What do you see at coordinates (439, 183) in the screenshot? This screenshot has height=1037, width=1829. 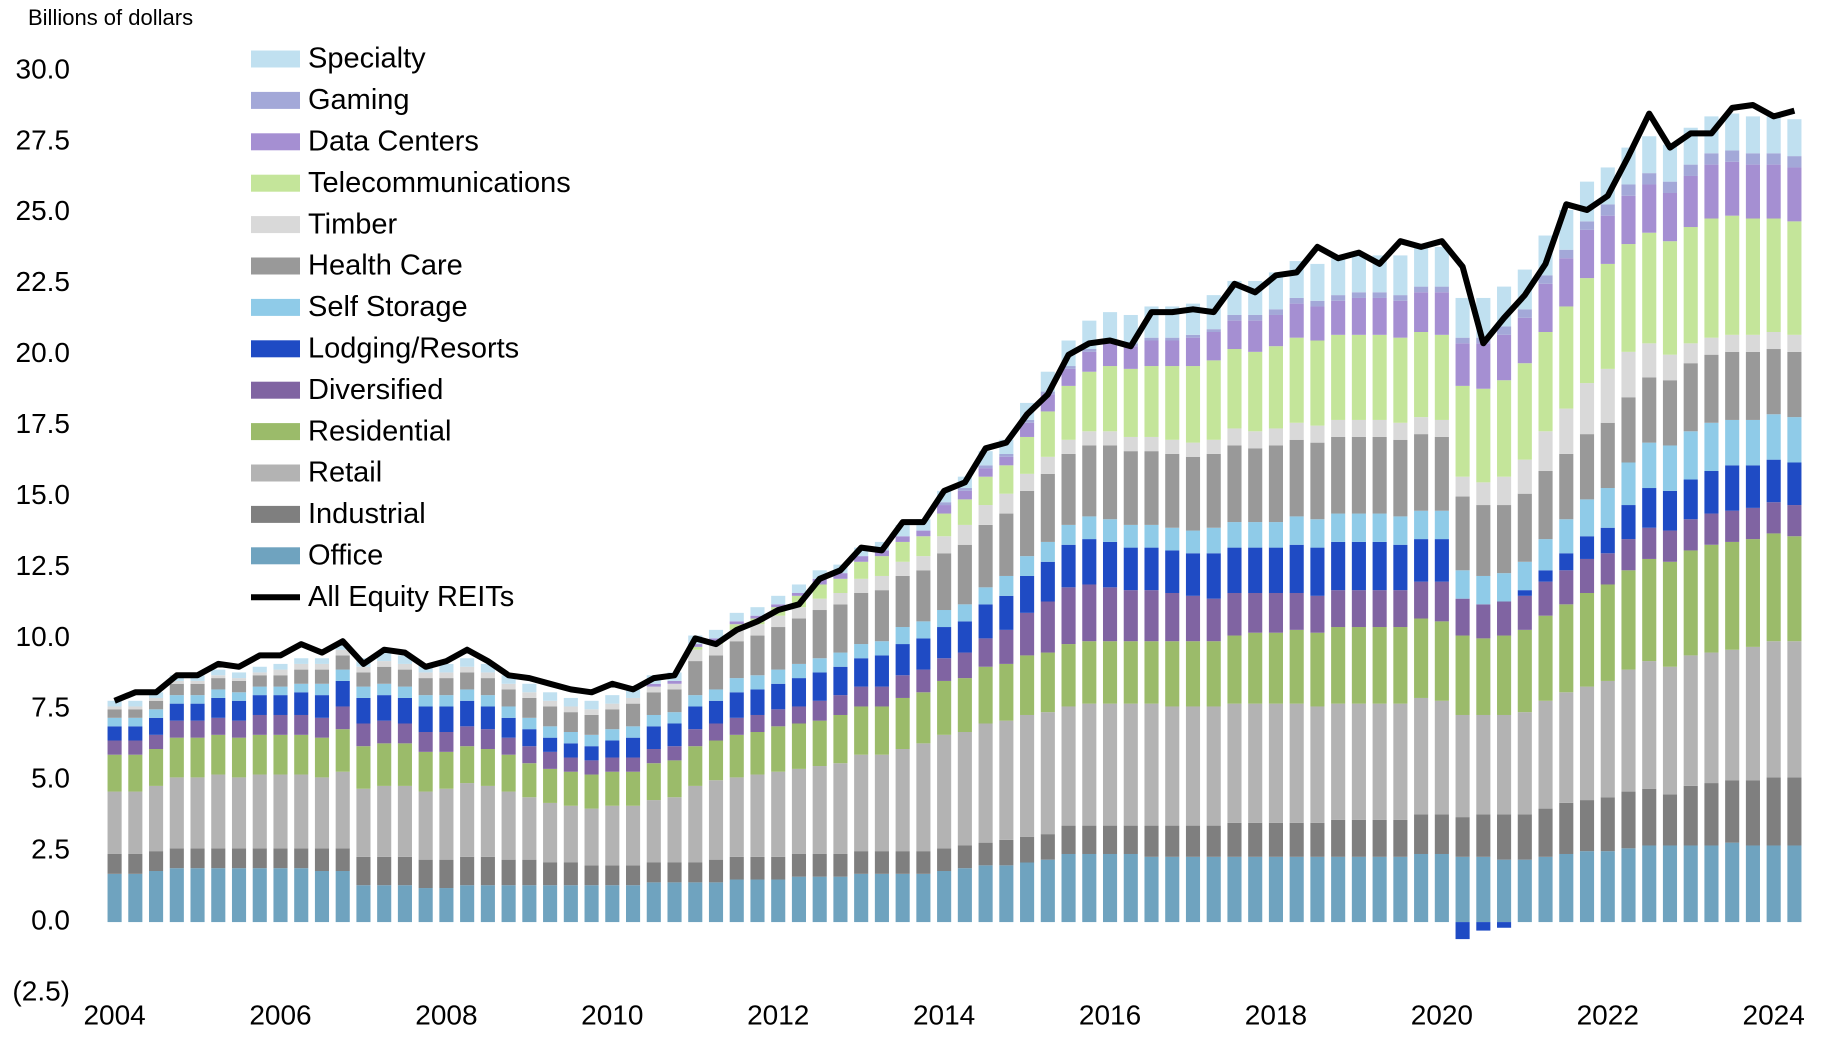 I see `legend-label: Telecommunications` at bounding box center [439, 183].